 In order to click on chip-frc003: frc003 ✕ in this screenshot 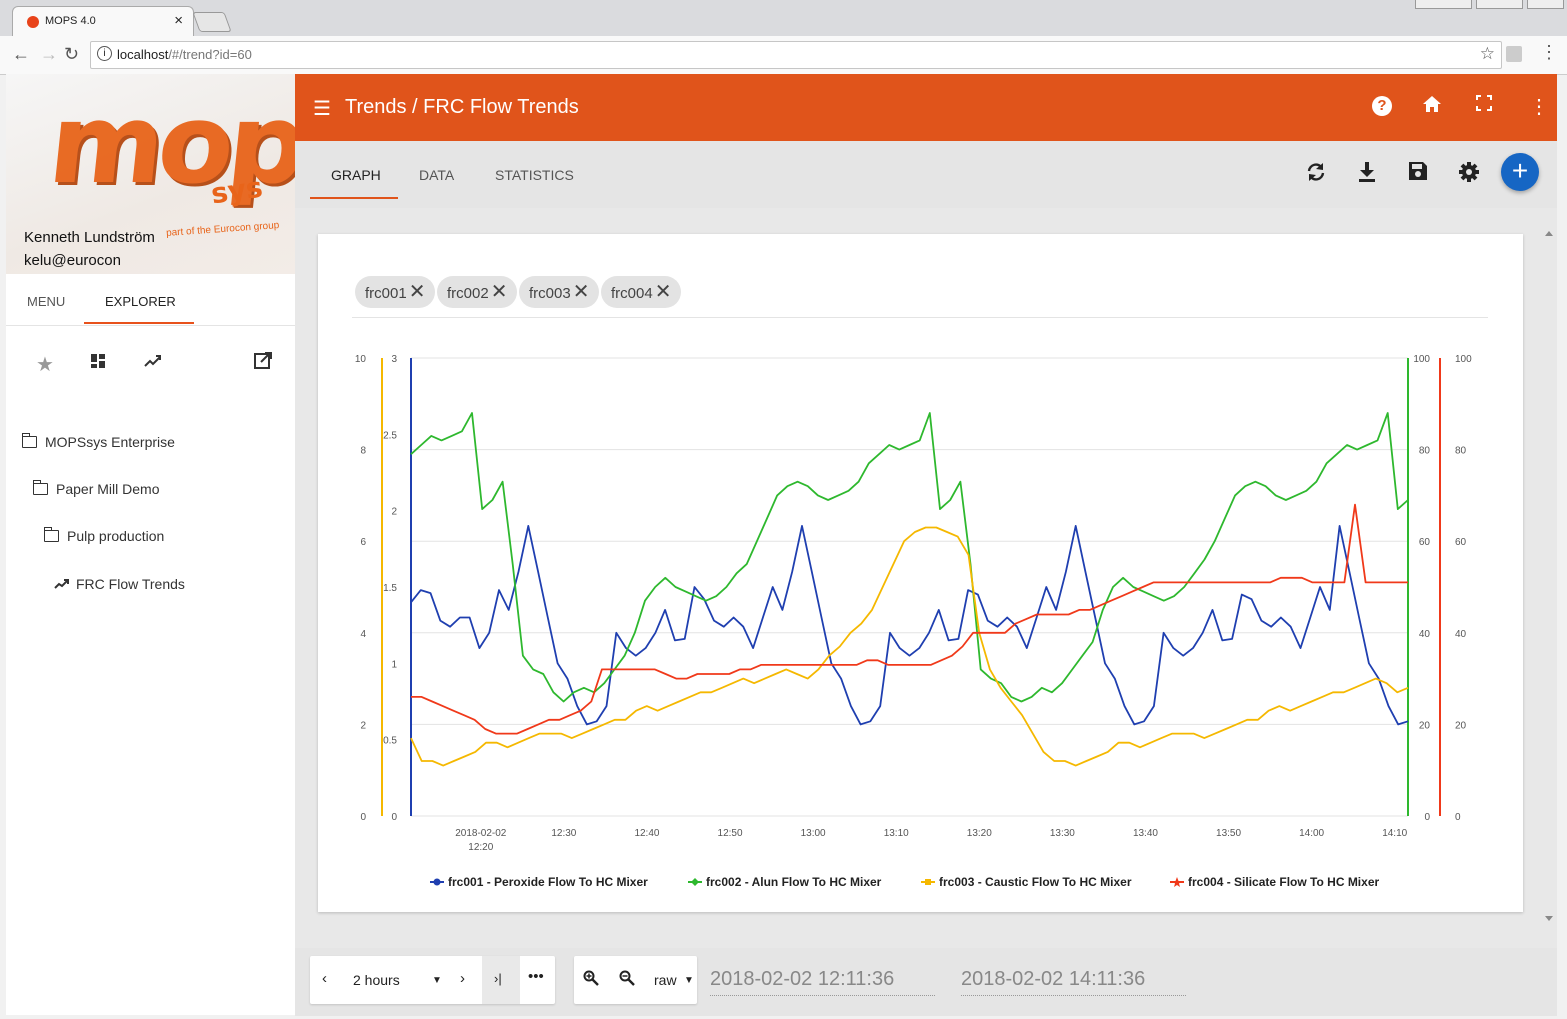, I will do `click(559, 292)`.